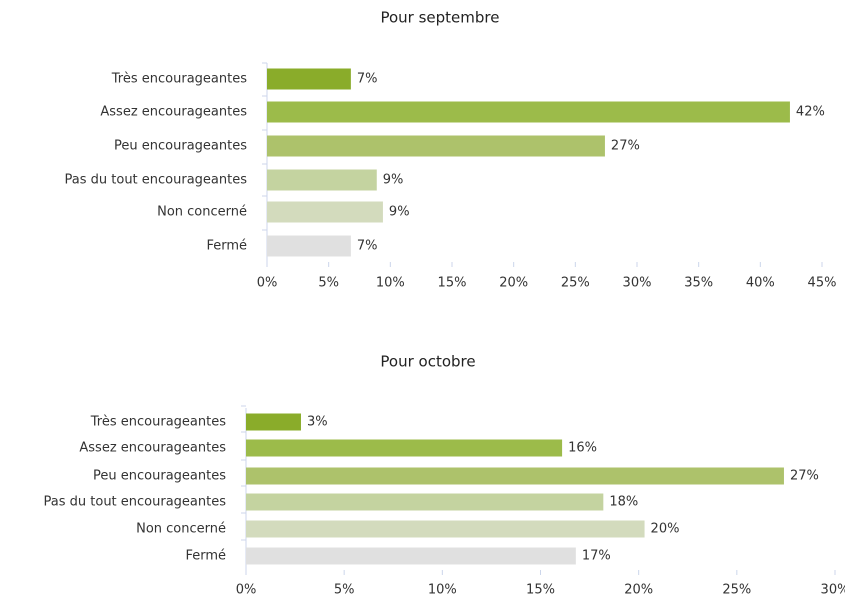 This screenshot has width=845, height=600. Describe the element at coordinates (665, 529) in the screenshot. I see `data-label: 20%` at that location.